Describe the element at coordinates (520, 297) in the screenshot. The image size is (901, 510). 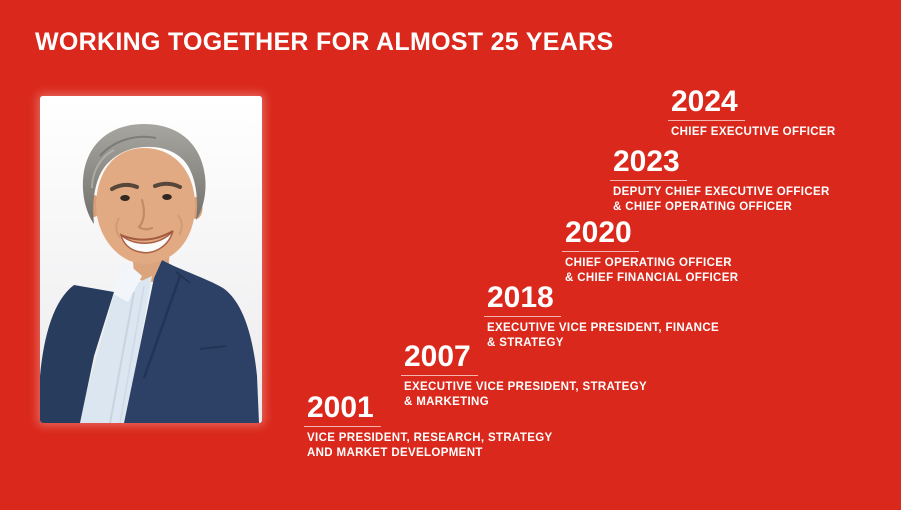
I see `timeline-year: 2018` at that location.